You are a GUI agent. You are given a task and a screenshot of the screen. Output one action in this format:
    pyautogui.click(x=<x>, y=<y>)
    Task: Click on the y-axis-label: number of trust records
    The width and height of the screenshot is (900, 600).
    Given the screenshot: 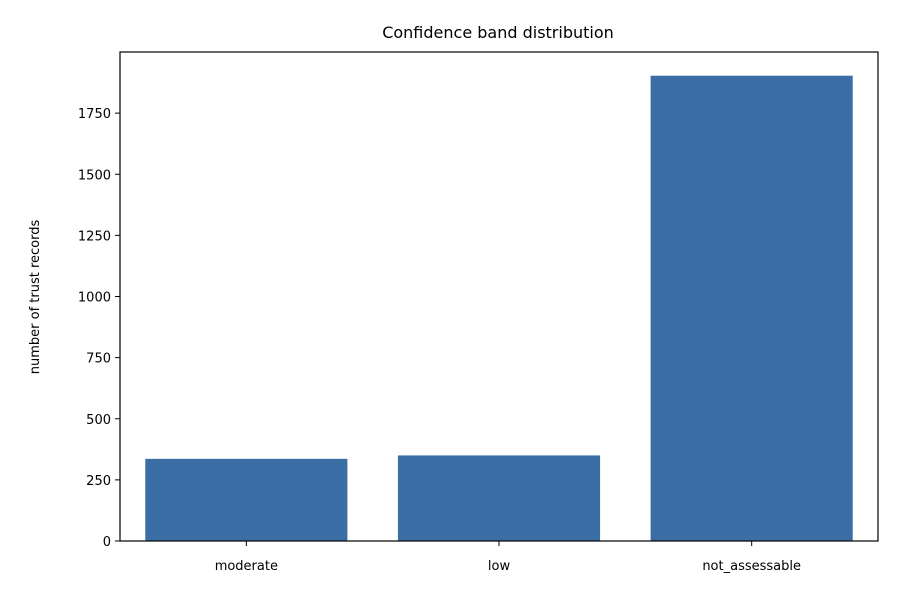 What is the action you would take?
    pyautogui.click(x=35, y=297)
    